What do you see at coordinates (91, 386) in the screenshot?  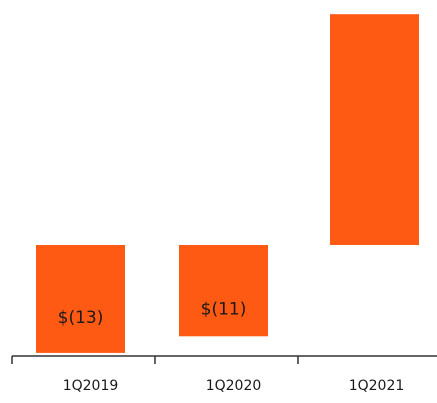 I see `x-tick-label-1Q2019: 1Q2019` at bounding box center [91, 386].